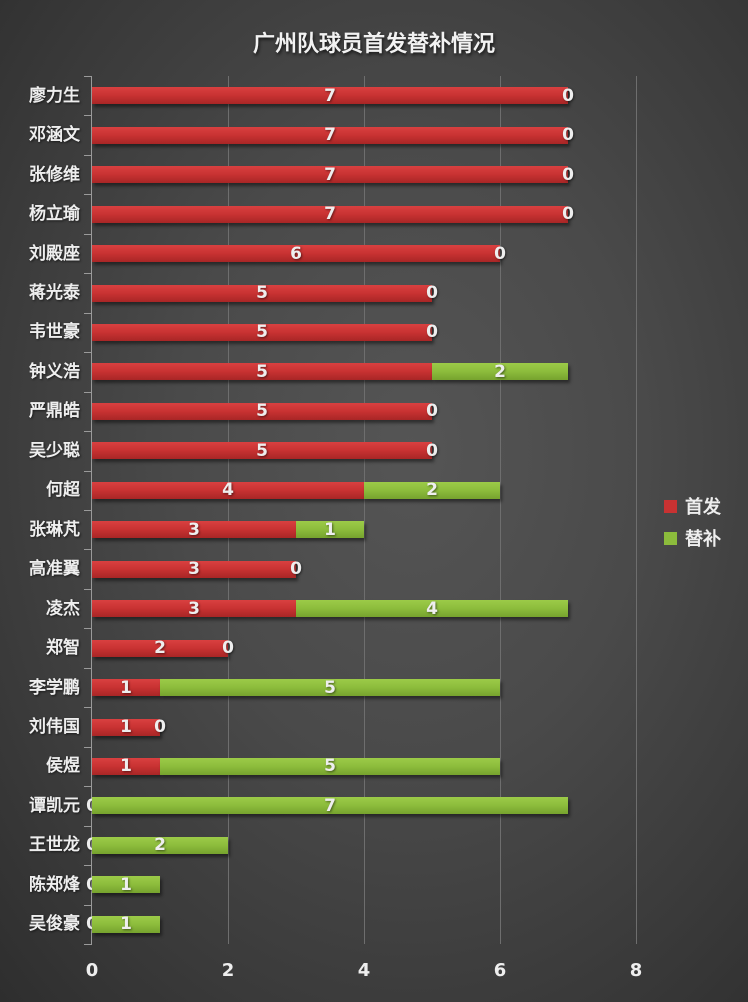  I want to click on category-label: 谭凯元, so click(54, 805).